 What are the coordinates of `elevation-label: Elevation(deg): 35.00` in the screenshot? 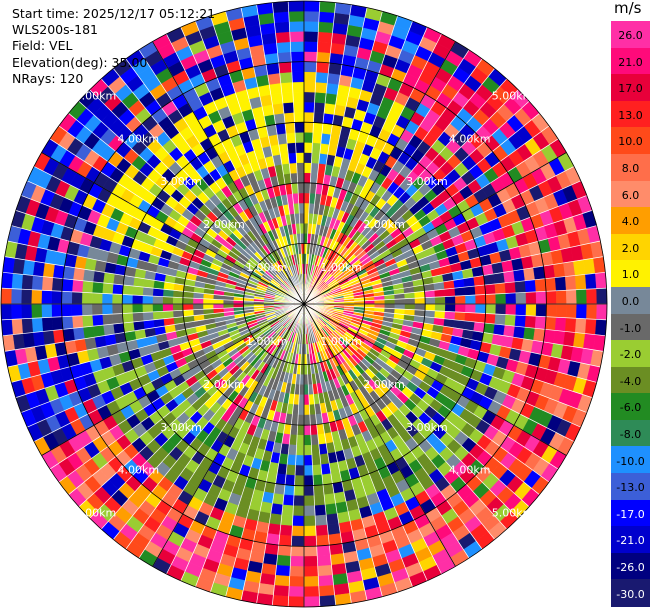 It's located at (80, 62).